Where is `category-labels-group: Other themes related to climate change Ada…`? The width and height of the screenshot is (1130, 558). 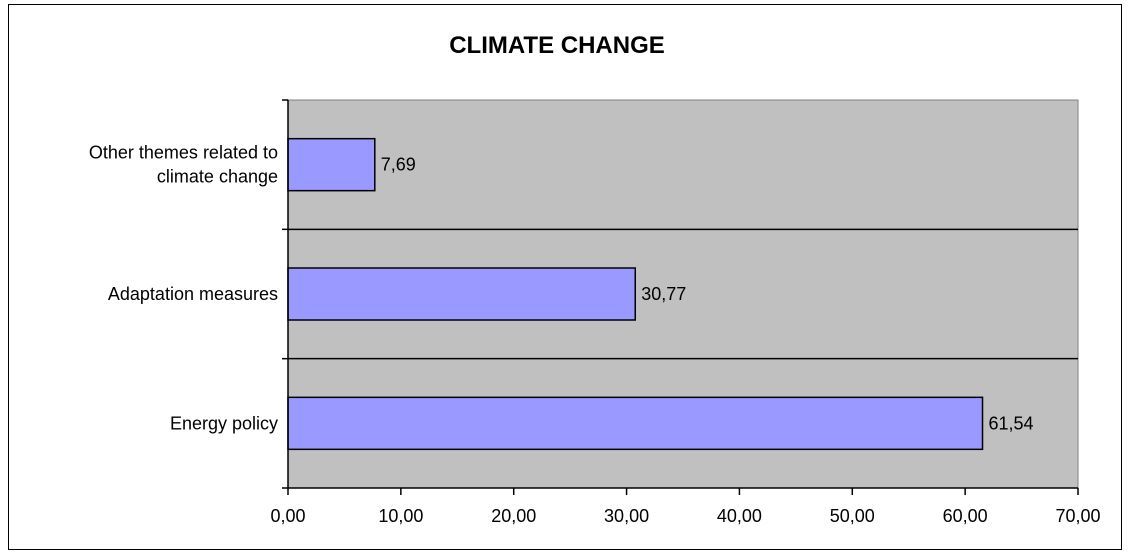
category-labels-group: Other themes related to climate change Ada… is located at coordinates (183, 288).